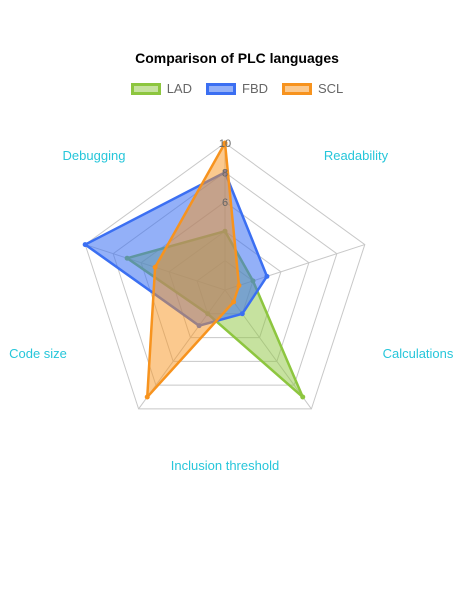 The image size is (474, 593). What do you see at coordinates (331, 88) in the screenshot?
I see `legend-label-scl: SCL` at bounding box center [331, 88].